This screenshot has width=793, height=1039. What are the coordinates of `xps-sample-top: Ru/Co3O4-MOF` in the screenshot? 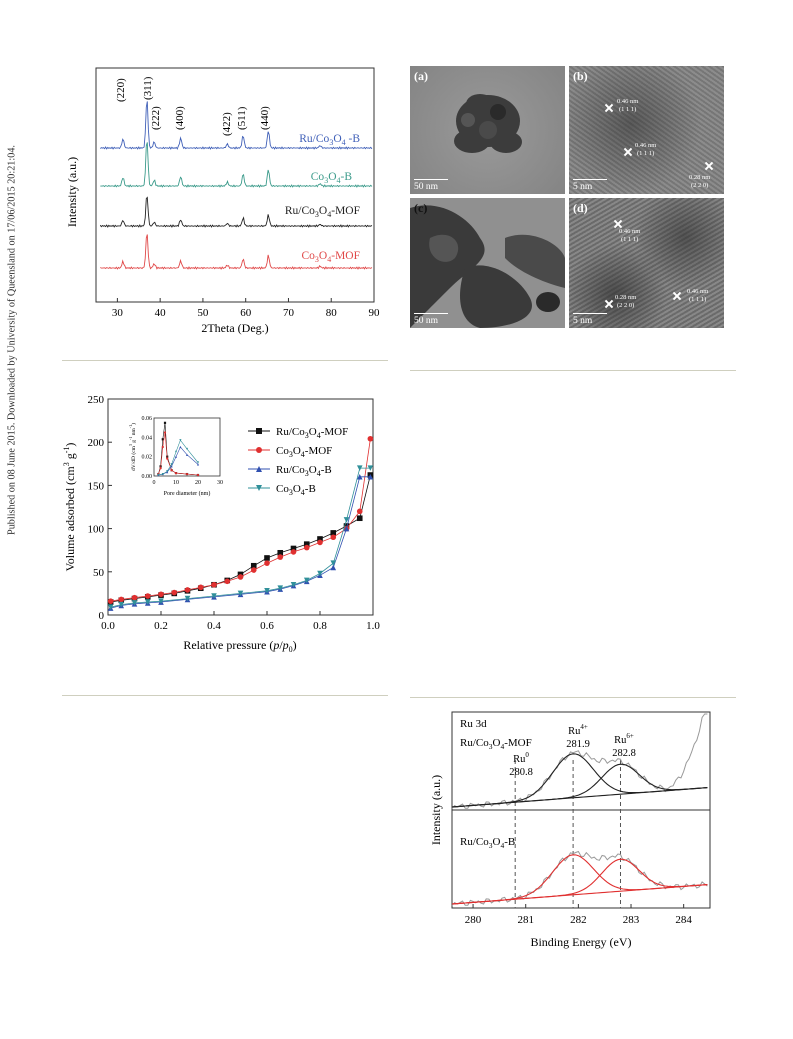 It's located at (496, 744).